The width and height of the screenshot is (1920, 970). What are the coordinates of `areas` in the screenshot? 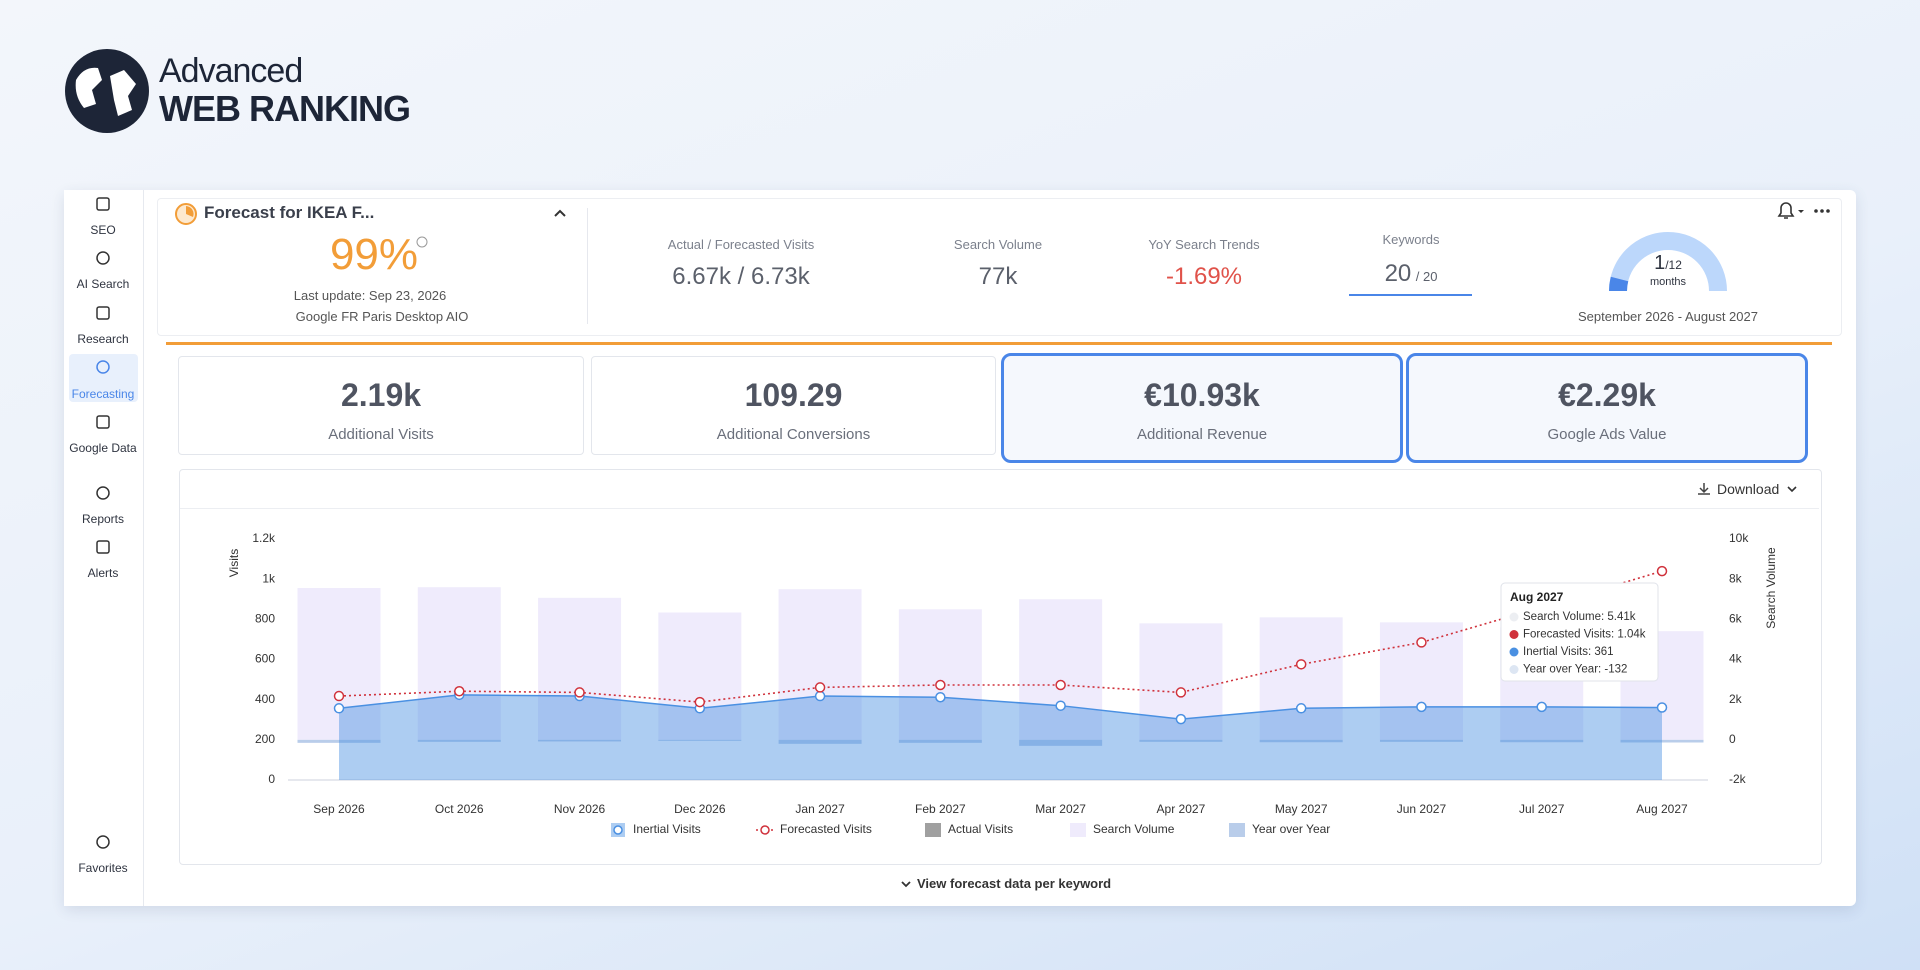 It's located at (1000, 737).